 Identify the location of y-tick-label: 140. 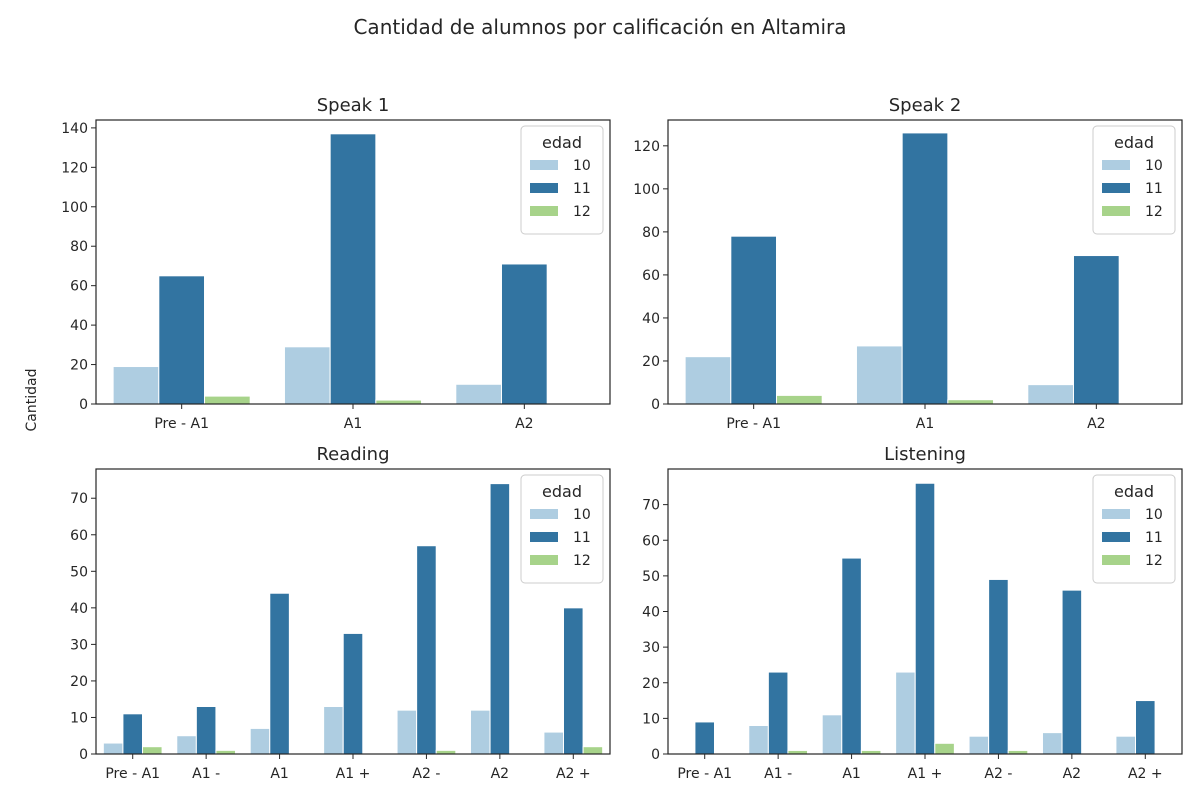
(74, 129).